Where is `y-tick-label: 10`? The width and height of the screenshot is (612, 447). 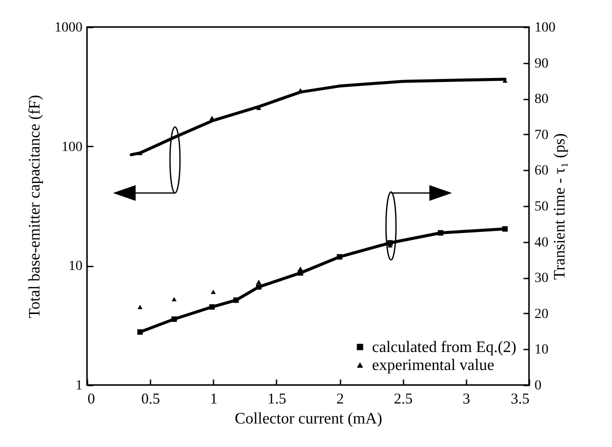
y-tick-label: 10 is located at coordinates (75, 266).